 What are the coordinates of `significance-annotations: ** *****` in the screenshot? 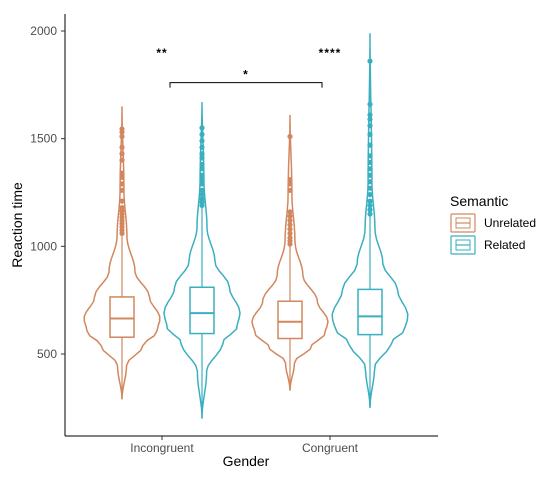 It's located at (249, 67).